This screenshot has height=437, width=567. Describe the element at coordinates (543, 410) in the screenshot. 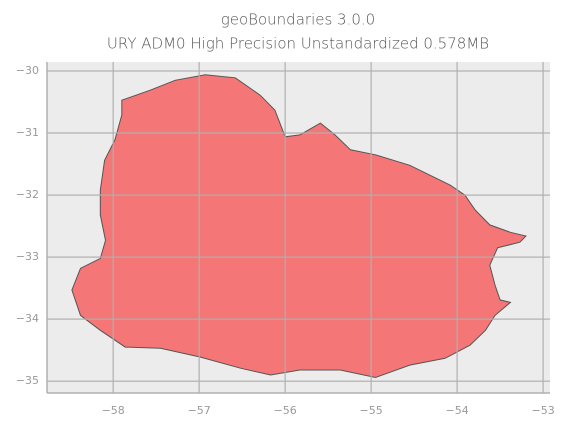

I see `x-tick-label: −53` at that location.